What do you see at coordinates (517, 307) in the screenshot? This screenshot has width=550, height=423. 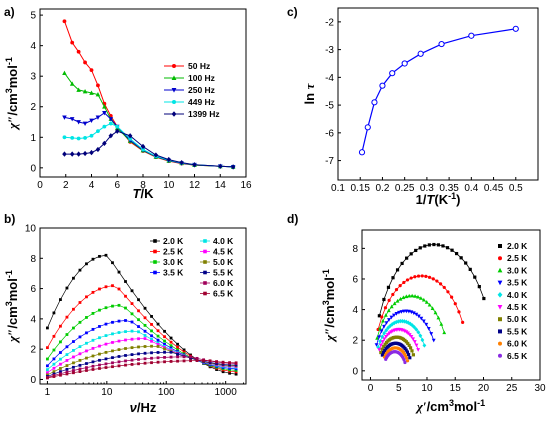 I see `legend-label-d-5: 4.5 K` at bounding box center [517, 307].